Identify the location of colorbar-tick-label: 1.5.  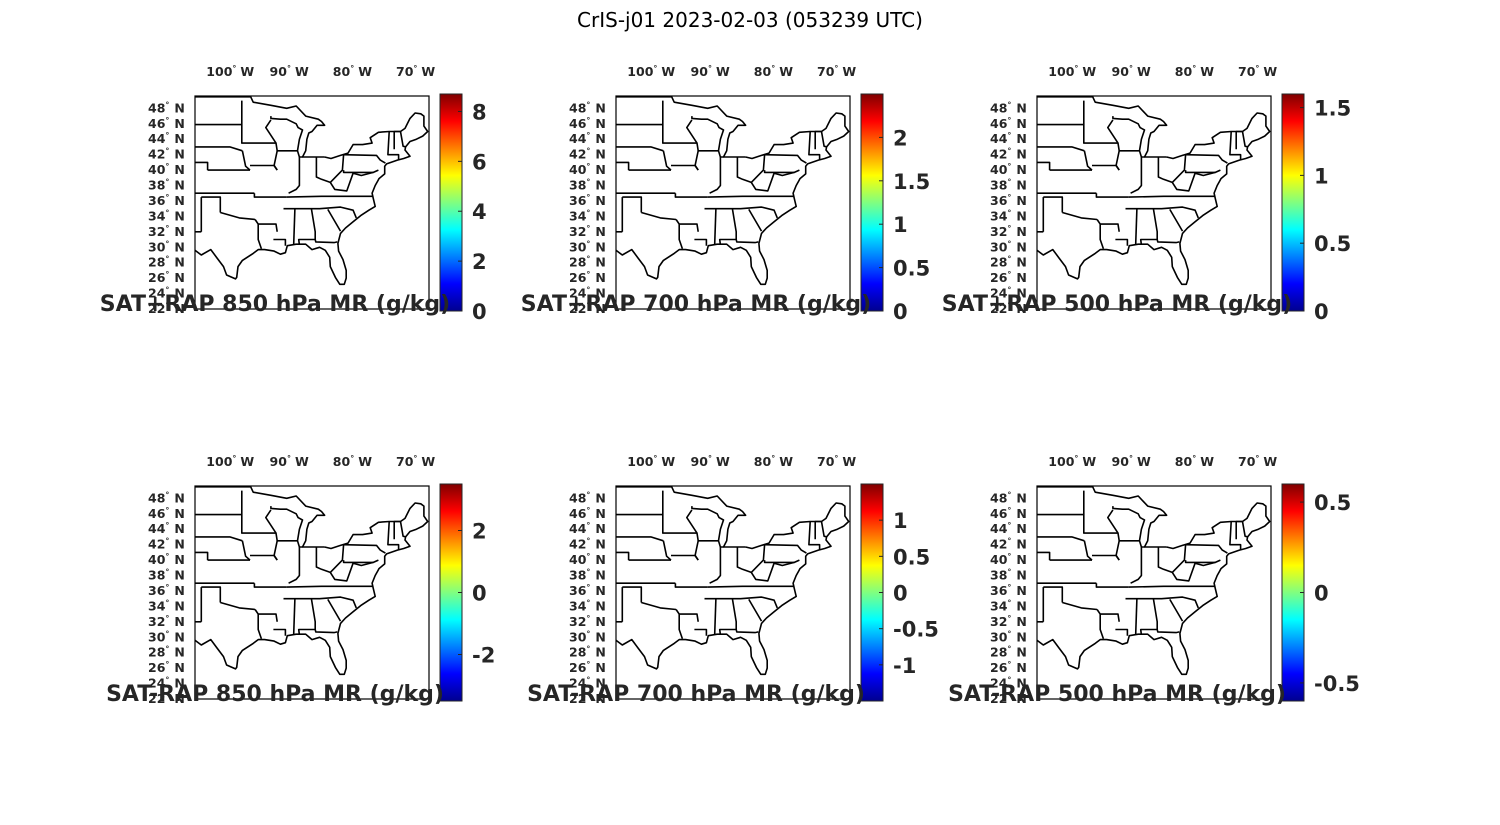
(1332, 109).